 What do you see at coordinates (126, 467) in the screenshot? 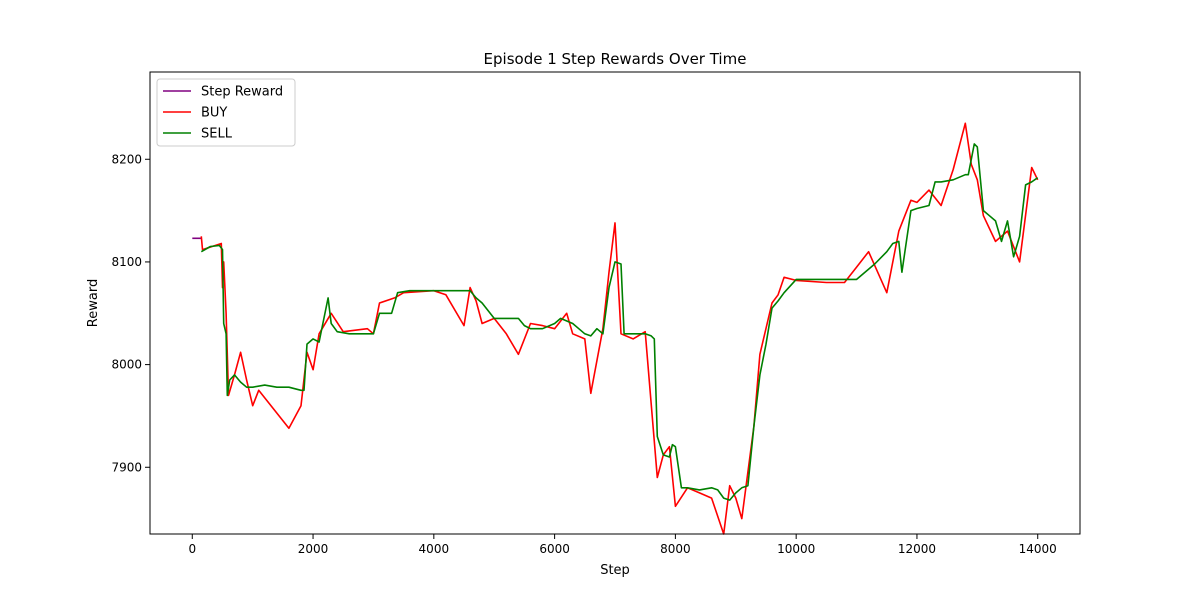
I see `y-tick-label: 7900` at bounding box center [126, 467].